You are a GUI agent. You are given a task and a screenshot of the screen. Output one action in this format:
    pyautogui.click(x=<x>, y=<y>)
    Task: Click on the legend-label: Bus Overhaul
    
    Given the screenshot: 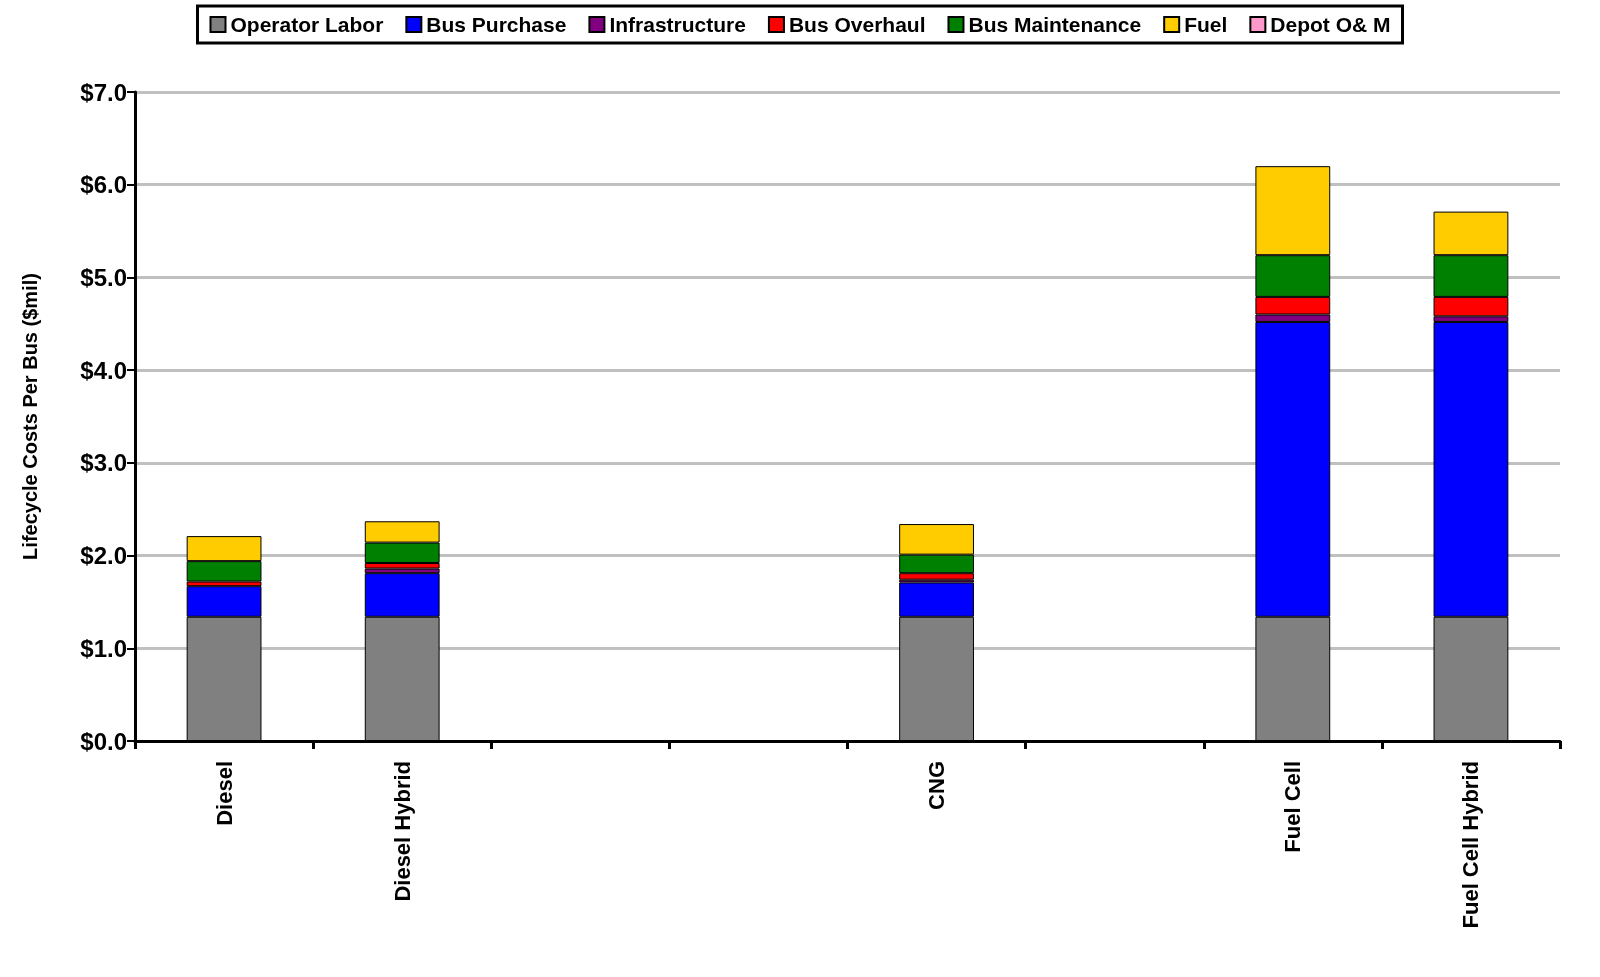 What is the action you would take?
    pyautogui.click(x=857, y=24)
    